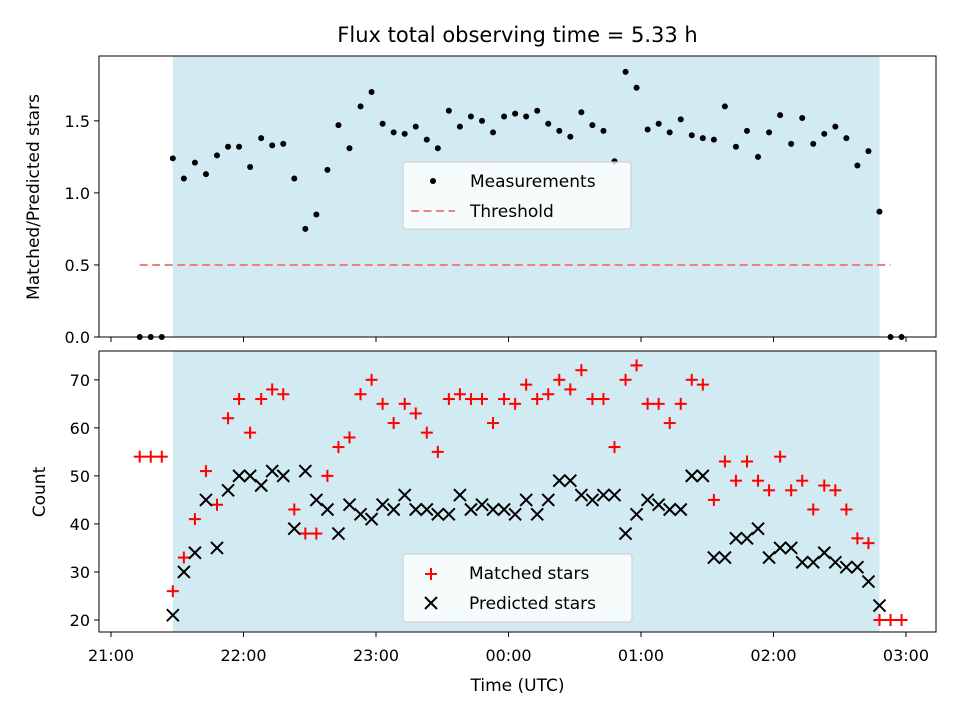 The image size is (960, 720). Describe the element at coordinates (40, 491) in the screenshot. I see `bottom-y-axis-label: Count` at that location.